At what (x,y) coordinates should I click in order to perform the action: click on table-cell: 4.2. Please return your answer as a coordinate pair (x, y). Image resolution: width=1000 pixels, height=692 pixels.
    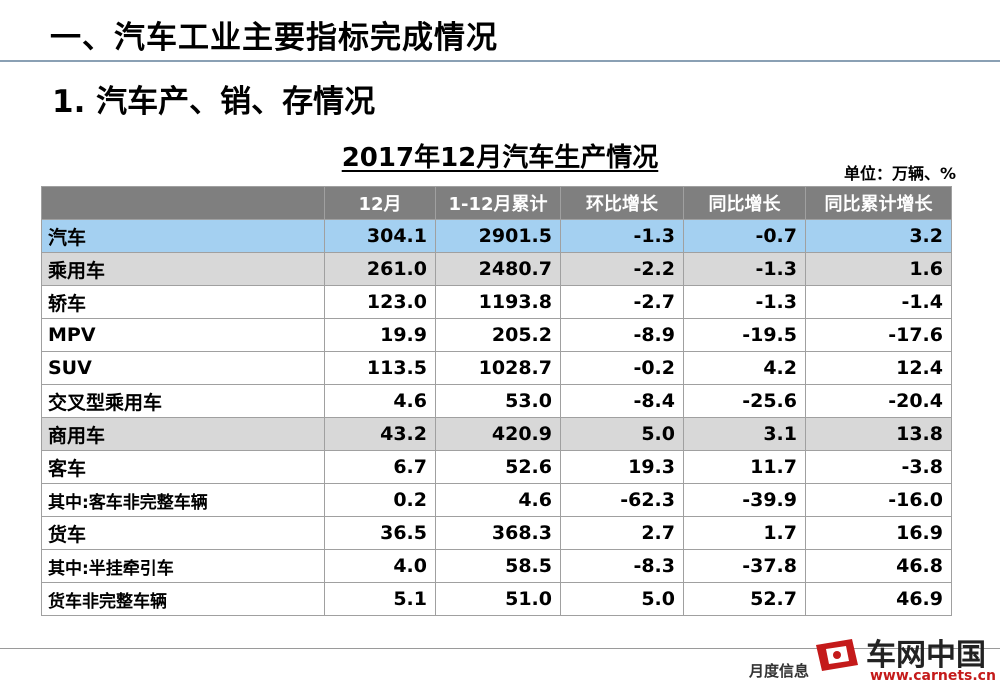
    Looking at the image, I should click on (744, 368).